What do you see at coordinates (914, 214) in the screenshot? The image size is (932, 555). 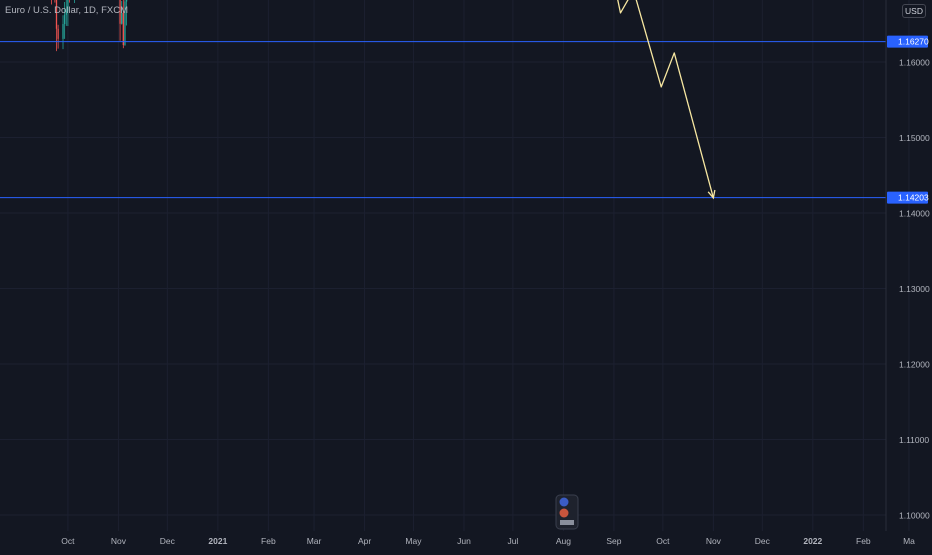 I see `price-tick-label: 1.14000` at bounding box center [914, 214].